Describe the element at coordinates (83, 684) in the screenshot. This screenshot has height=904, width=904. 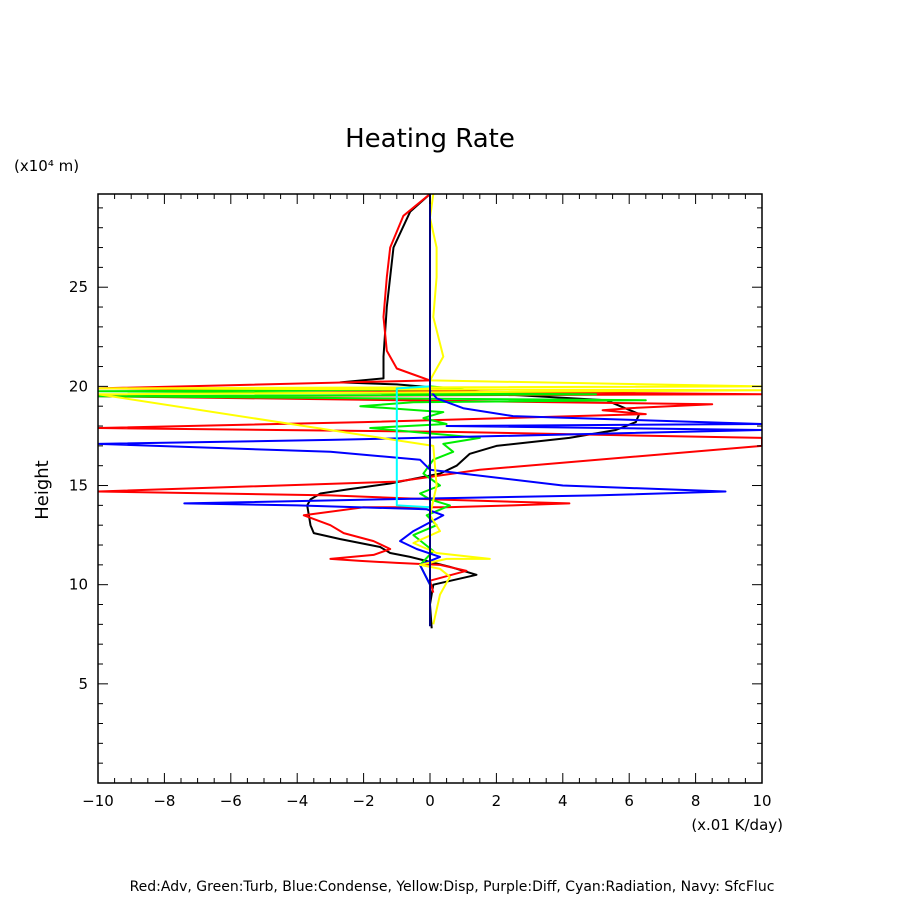
I see `y-tick-label: 5` at that location.